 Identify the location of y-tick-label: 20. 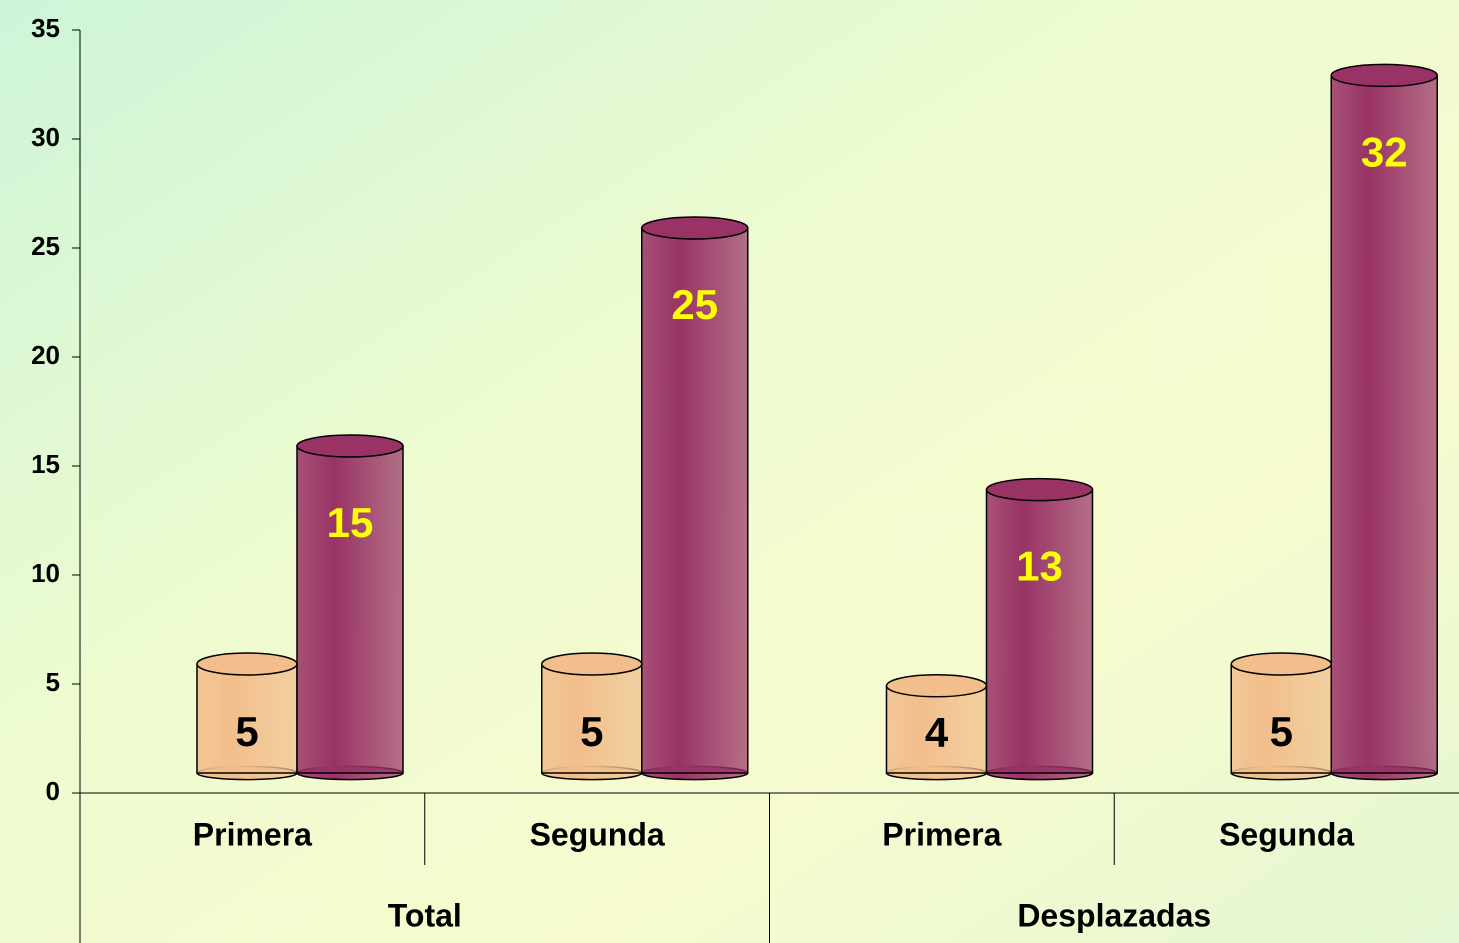
(45, 355).